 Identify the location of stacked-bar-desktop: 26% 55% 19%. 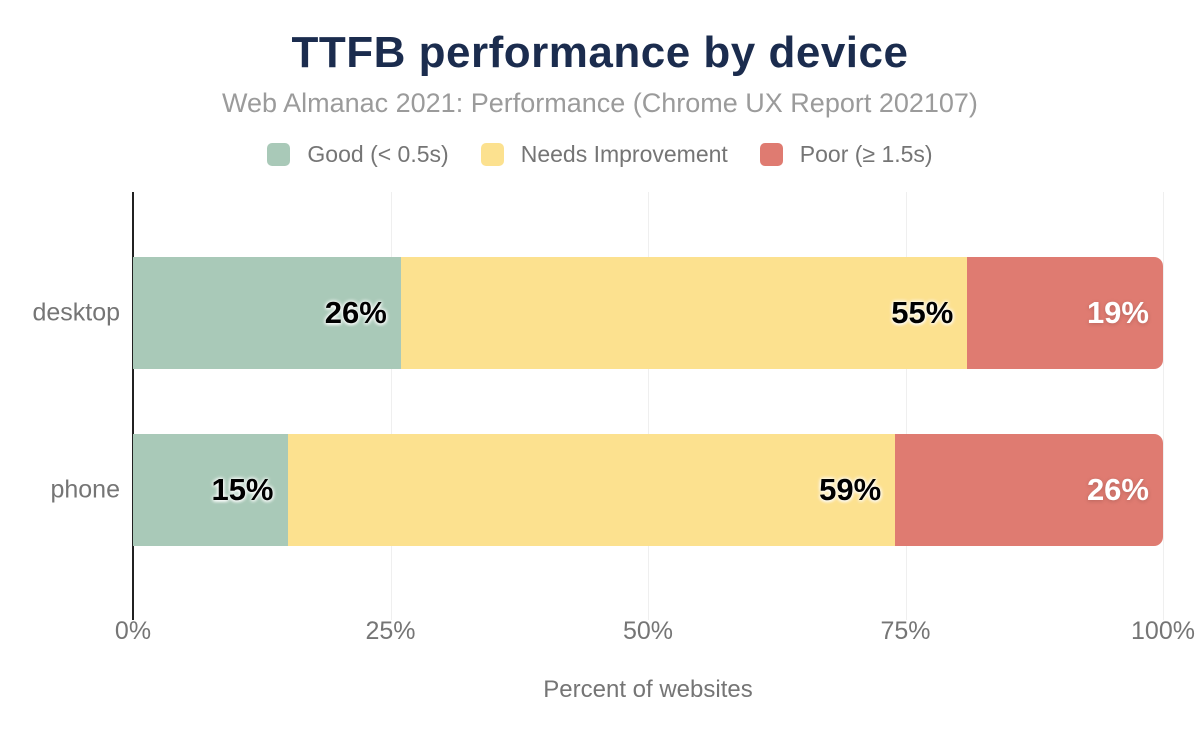
(648, 313).